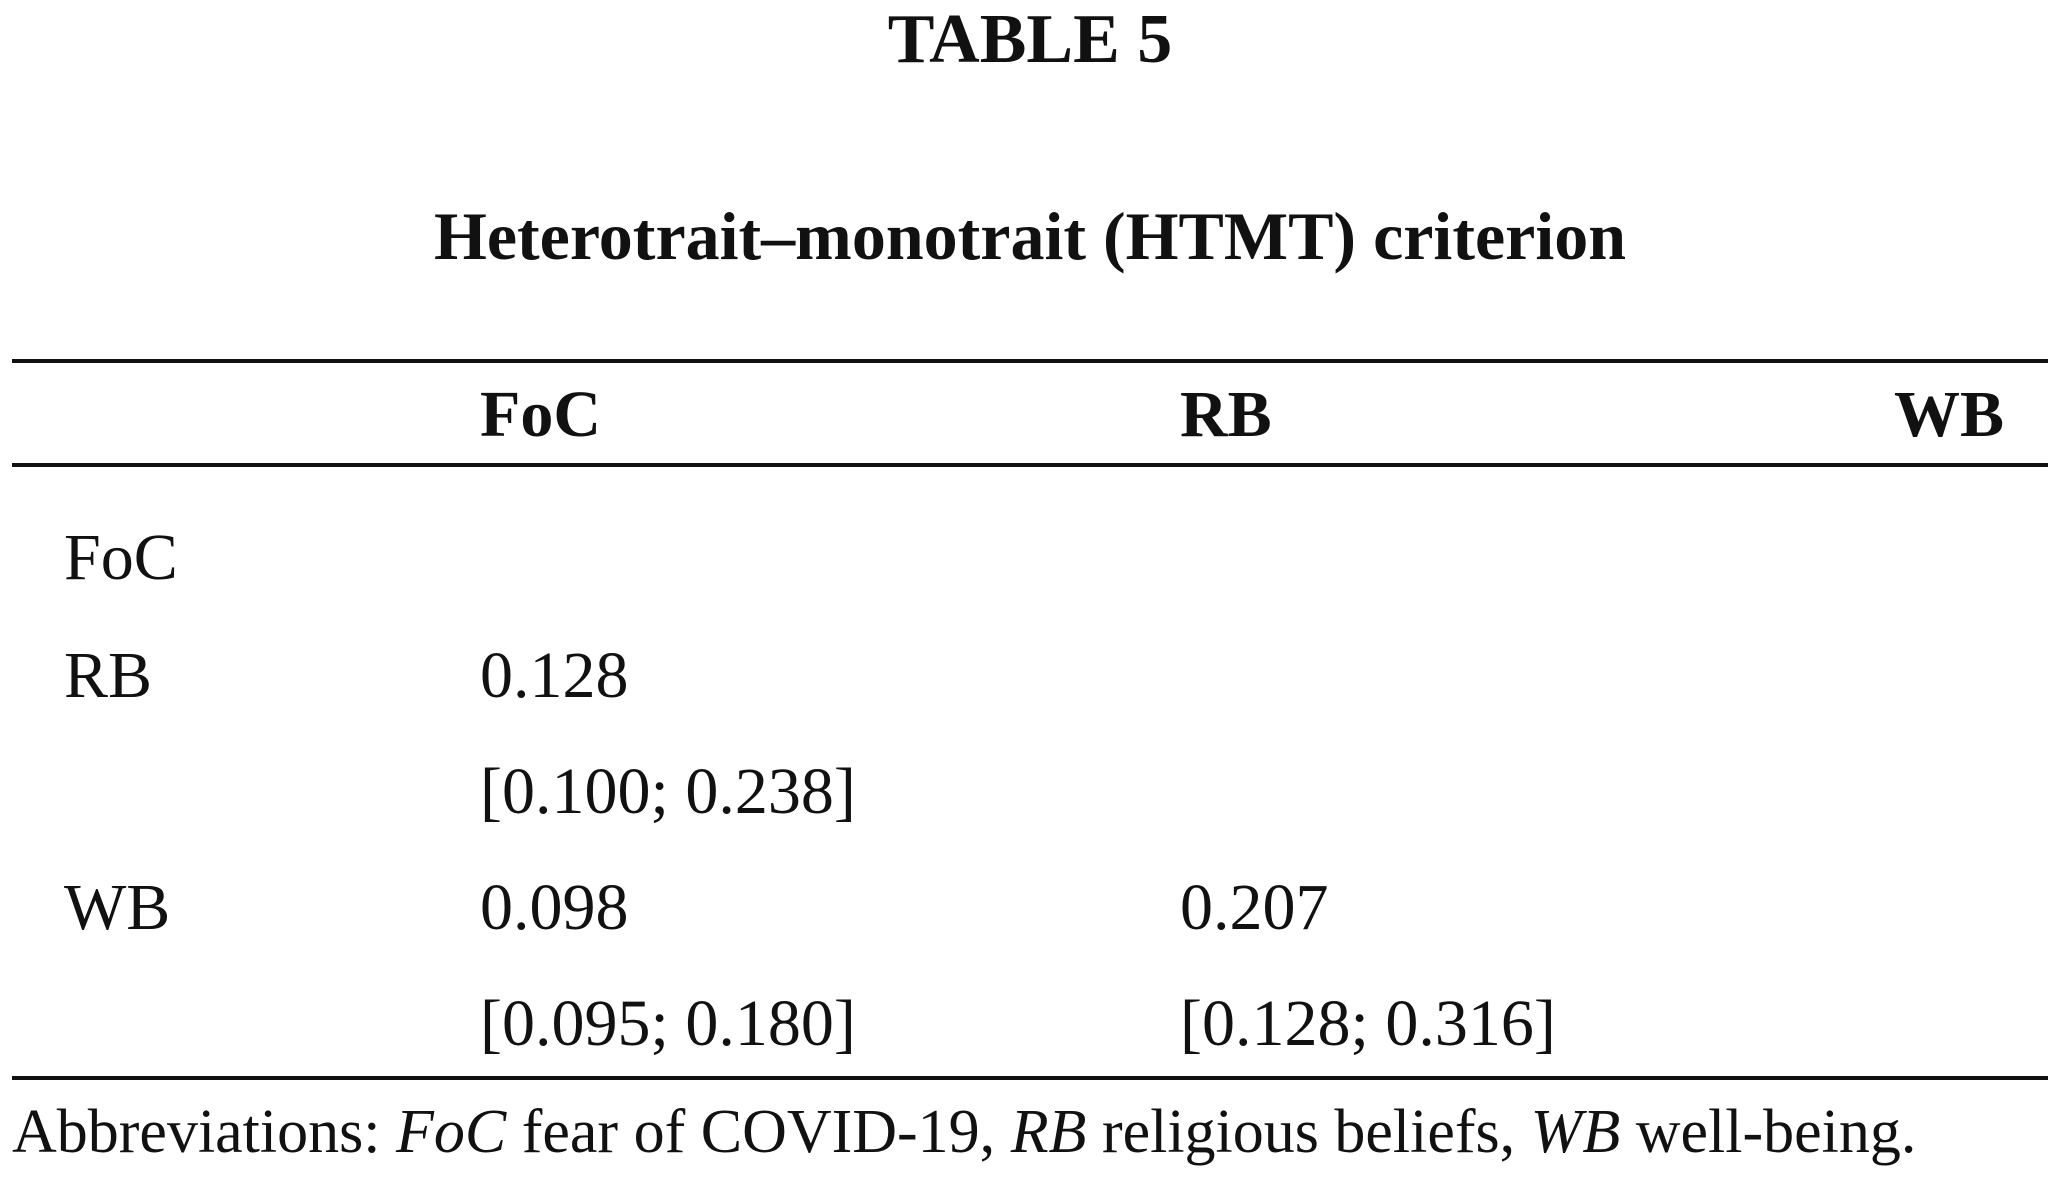 The image size is (2060, 1179). I want to click on table-title: Heterotrait–monotrait (HTMT) criterion, so click(1030, 236).